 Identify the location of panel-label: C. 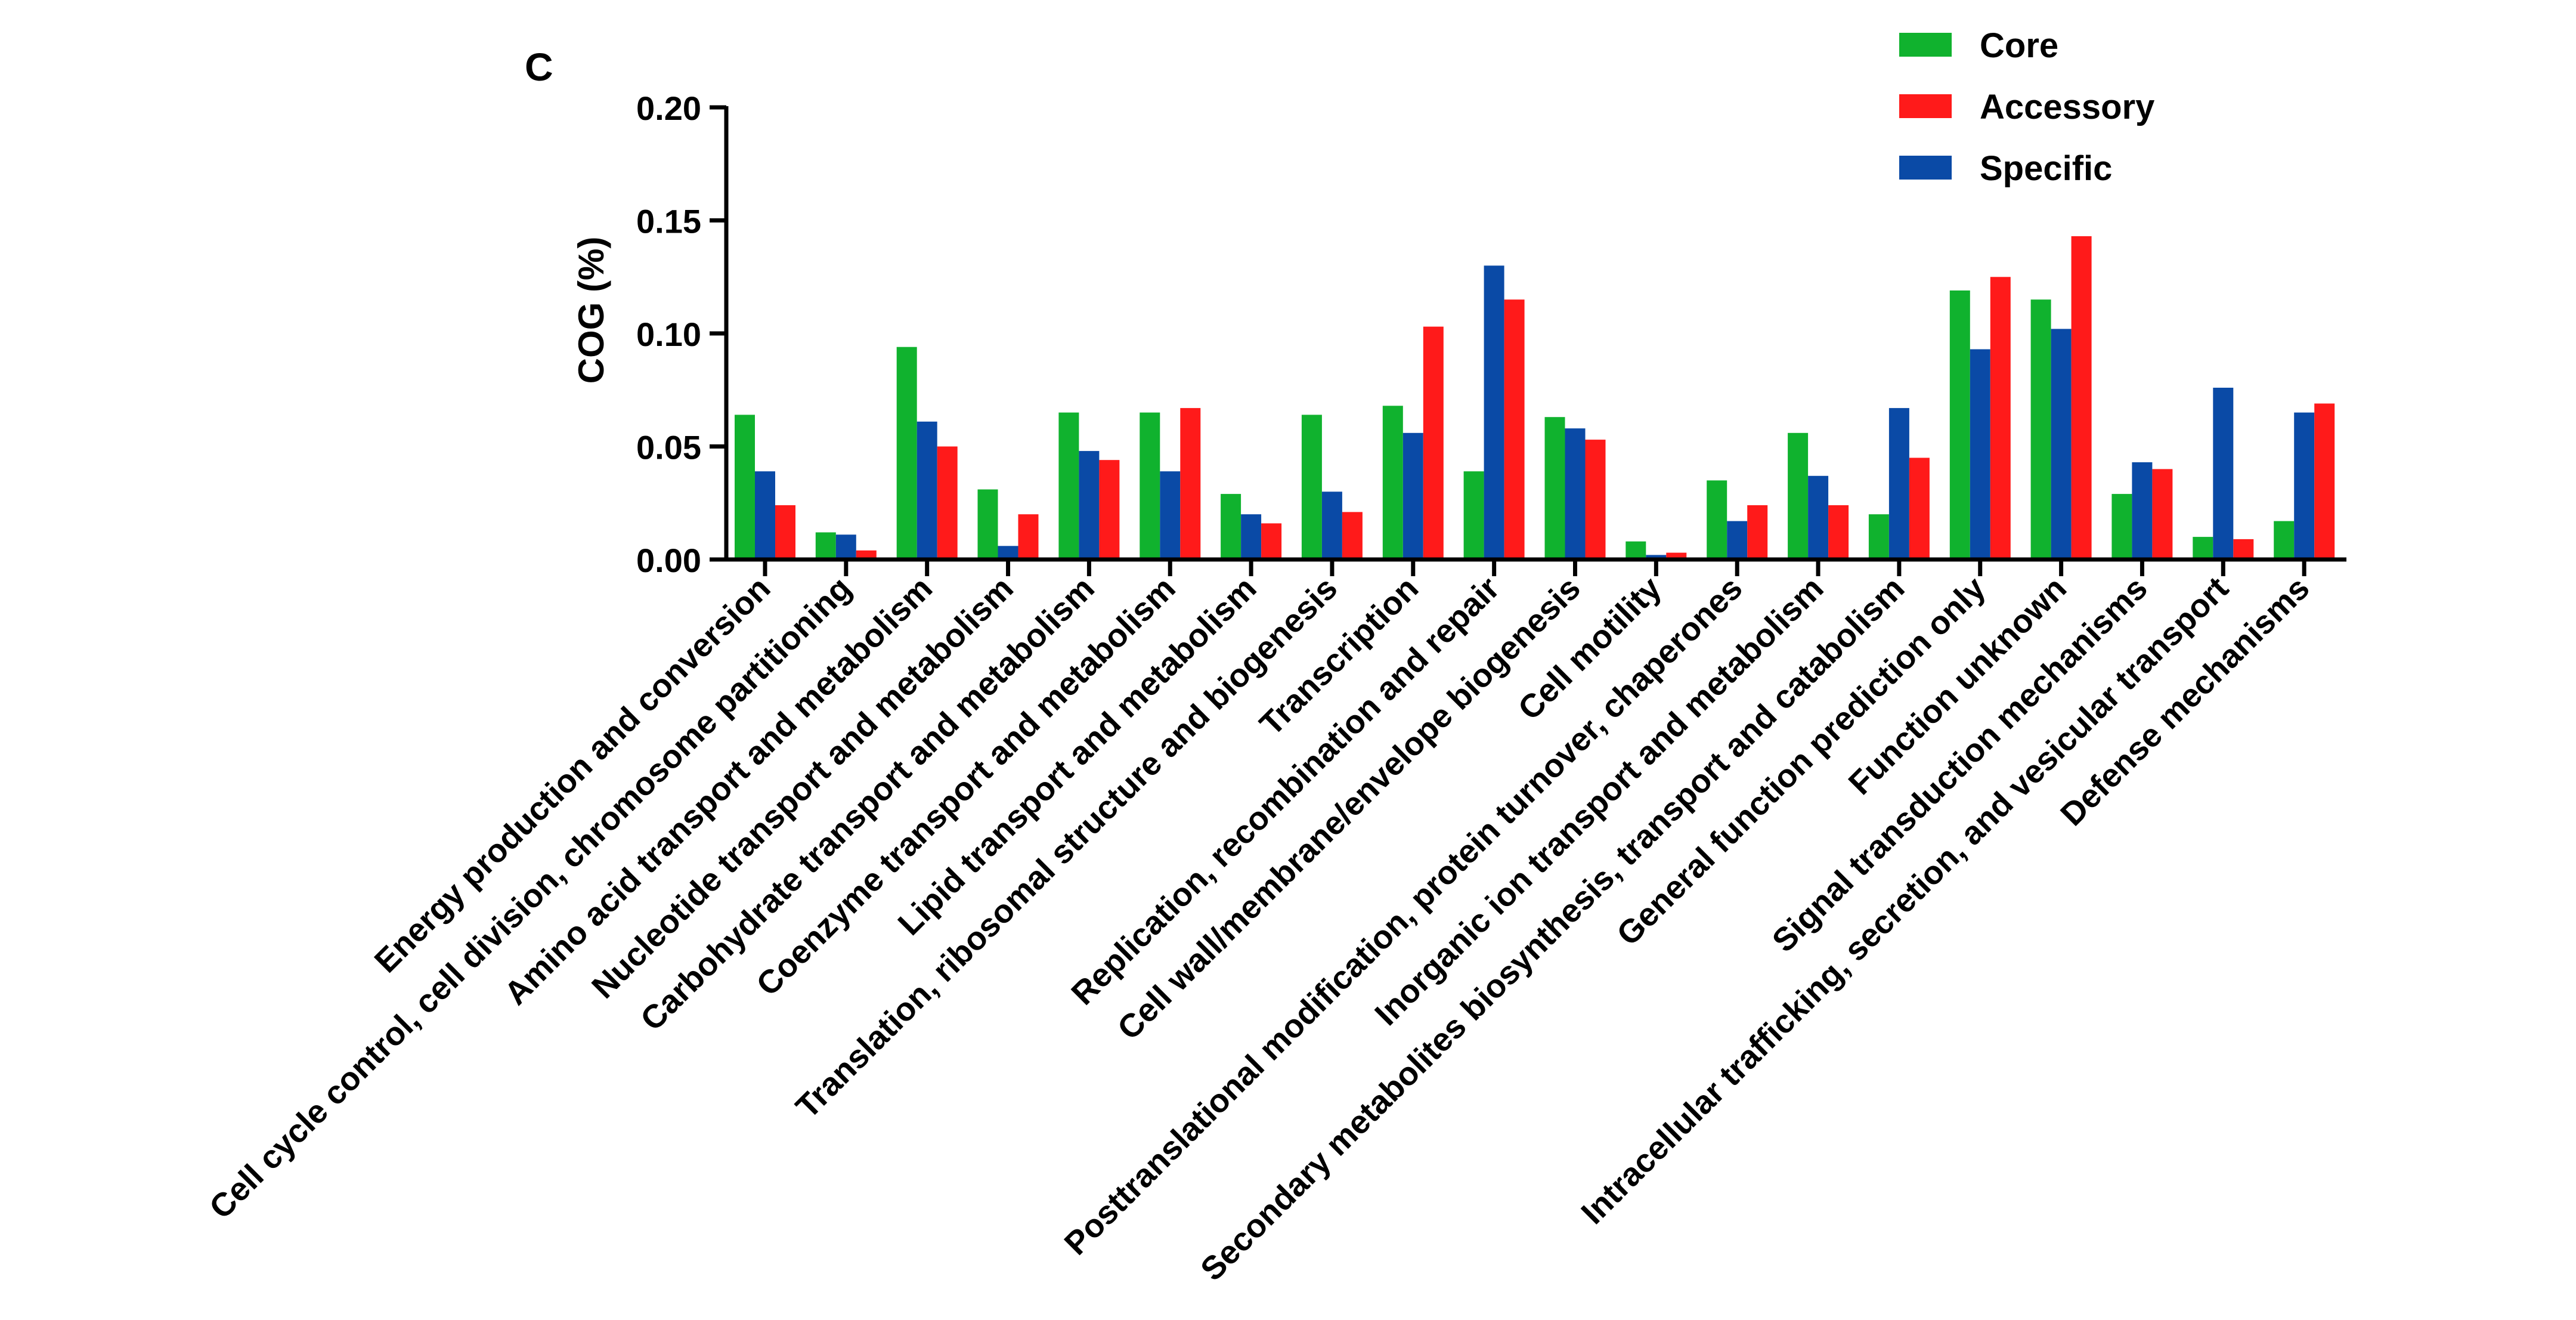
(539, 67).